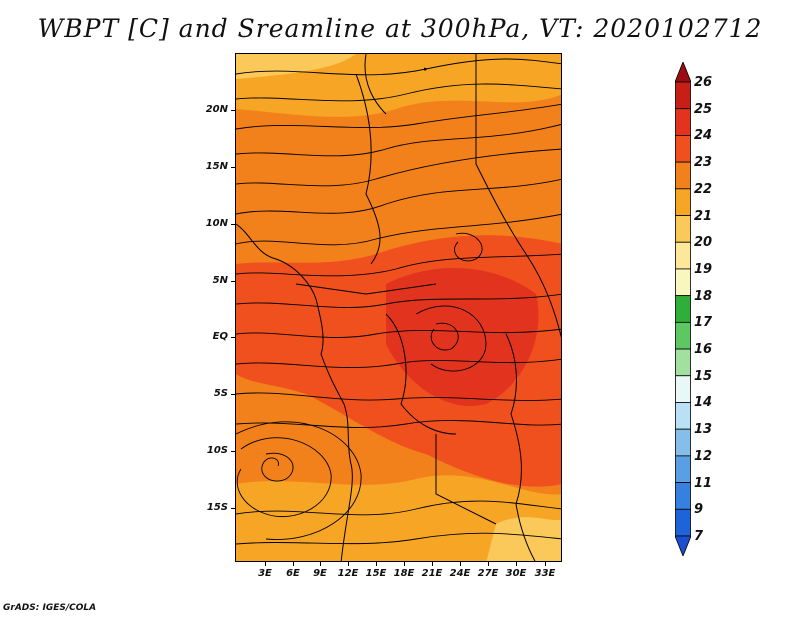  What do you see at coordinates (217, 450) in the screenshot?
I see `lat-label-10s: 10S` at bounding box center [217, 450].